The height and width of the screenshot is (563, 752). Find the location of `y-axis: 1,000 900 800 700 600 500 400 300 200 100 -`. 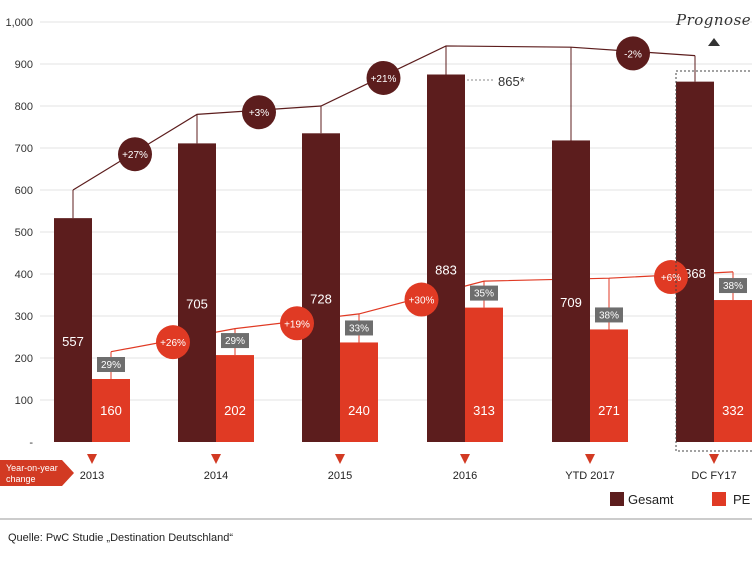

y-axis: 1,000 900 800 700 600 500 400 300 200 100 - is located at coordinates (19, 233).